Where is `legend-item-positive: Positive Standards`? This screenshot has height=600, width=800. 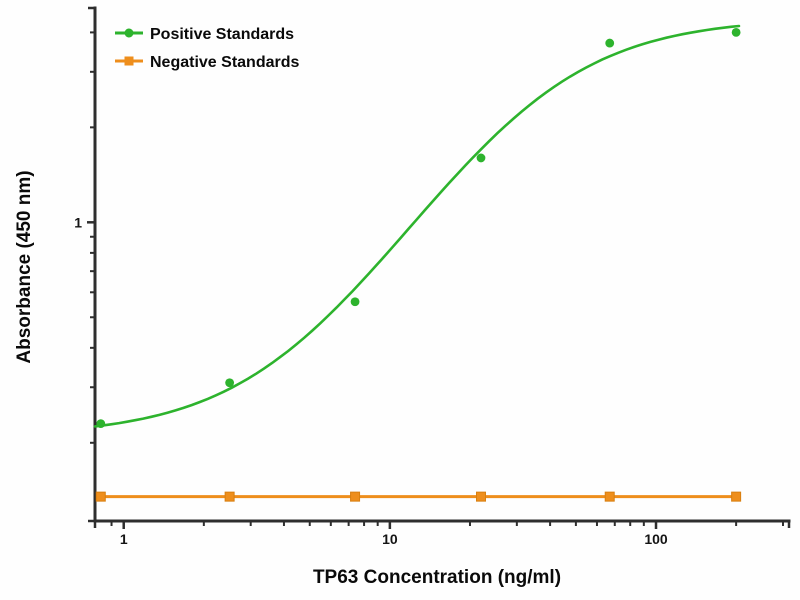 legend-item-positive: Positive Standards is located at coordinates (204, 34).